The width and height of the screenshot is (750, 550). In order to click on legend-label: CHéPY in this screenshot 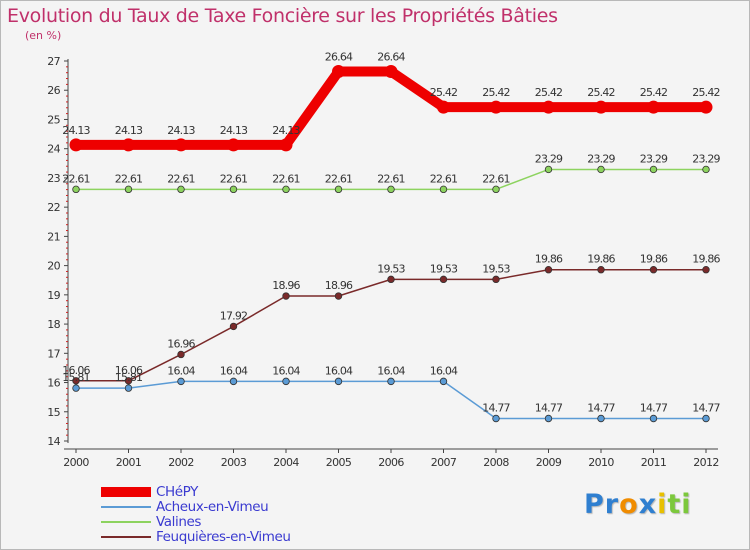, I will do `click(177, 492)`.